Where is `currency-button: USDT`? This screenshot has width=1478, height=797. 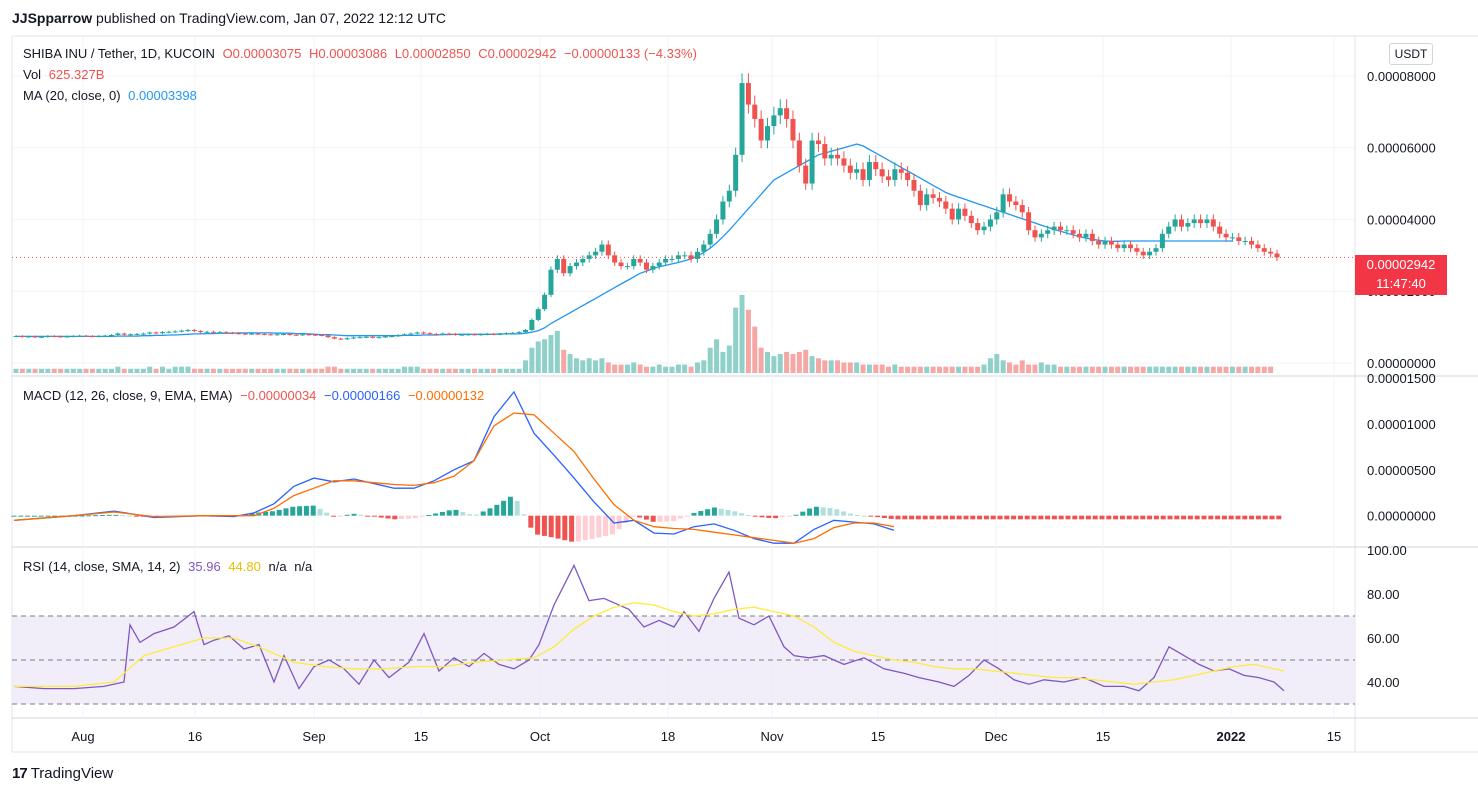
currency-button: USDT is located at coordinates (1411, 54).